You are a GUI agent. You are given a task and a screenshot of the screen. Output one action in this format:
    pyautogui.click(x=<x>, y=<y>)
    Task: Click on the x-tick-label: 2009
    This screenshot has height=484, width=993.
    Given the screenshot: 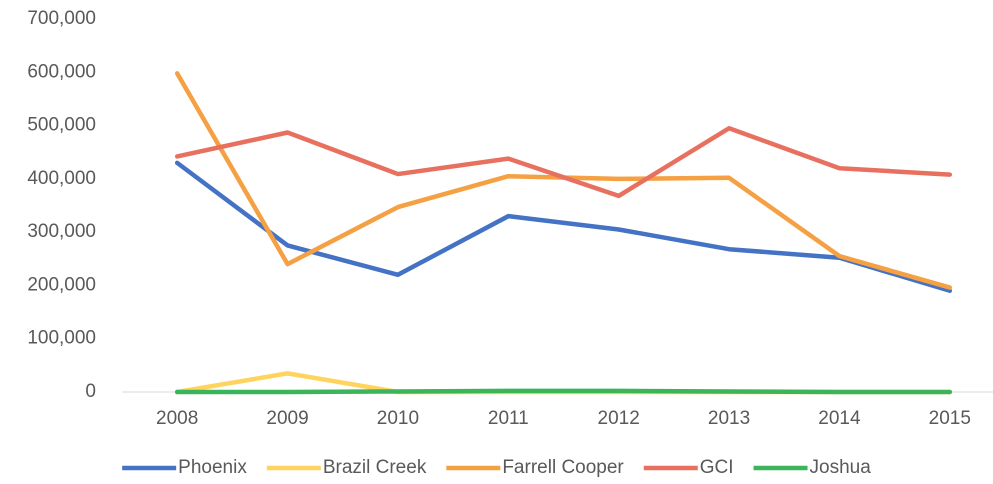 What is the action you would take?
    pyautogui.click(x=287, y=418)
    